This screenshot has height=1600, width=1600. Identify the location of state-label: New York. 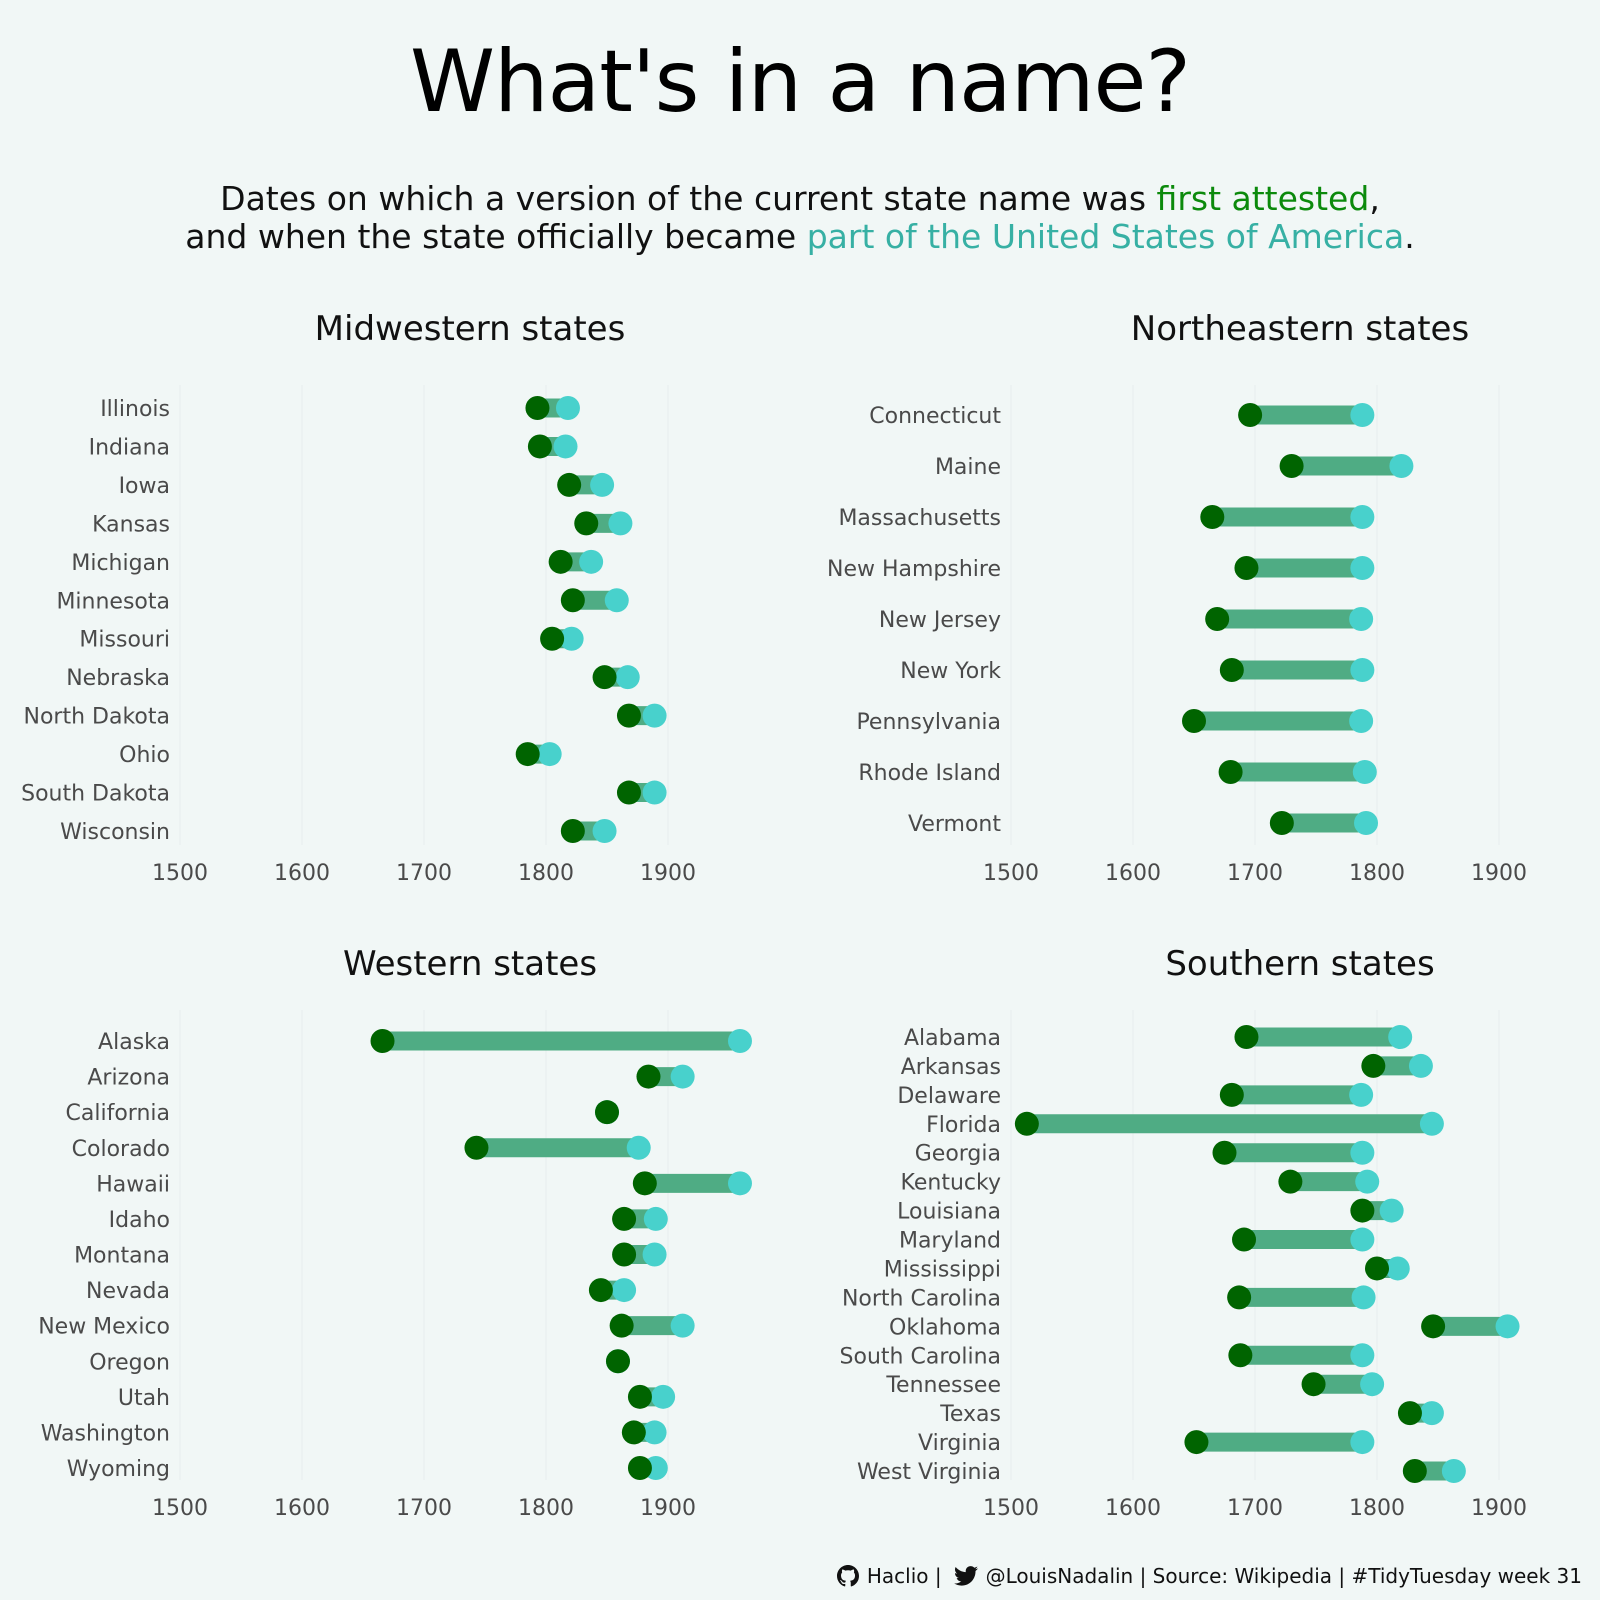
(950, 671).